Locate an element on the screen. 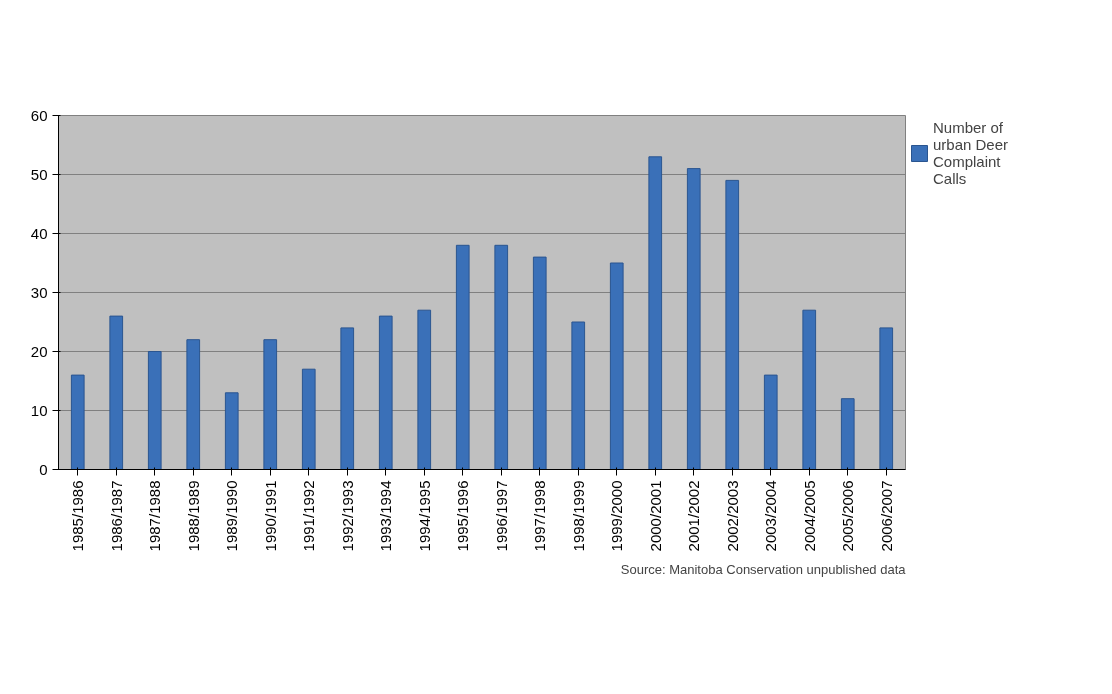 This screenshot has width=1112, height=694. x-tick-label: 1997/1998 is located at coordinates (540, 516).